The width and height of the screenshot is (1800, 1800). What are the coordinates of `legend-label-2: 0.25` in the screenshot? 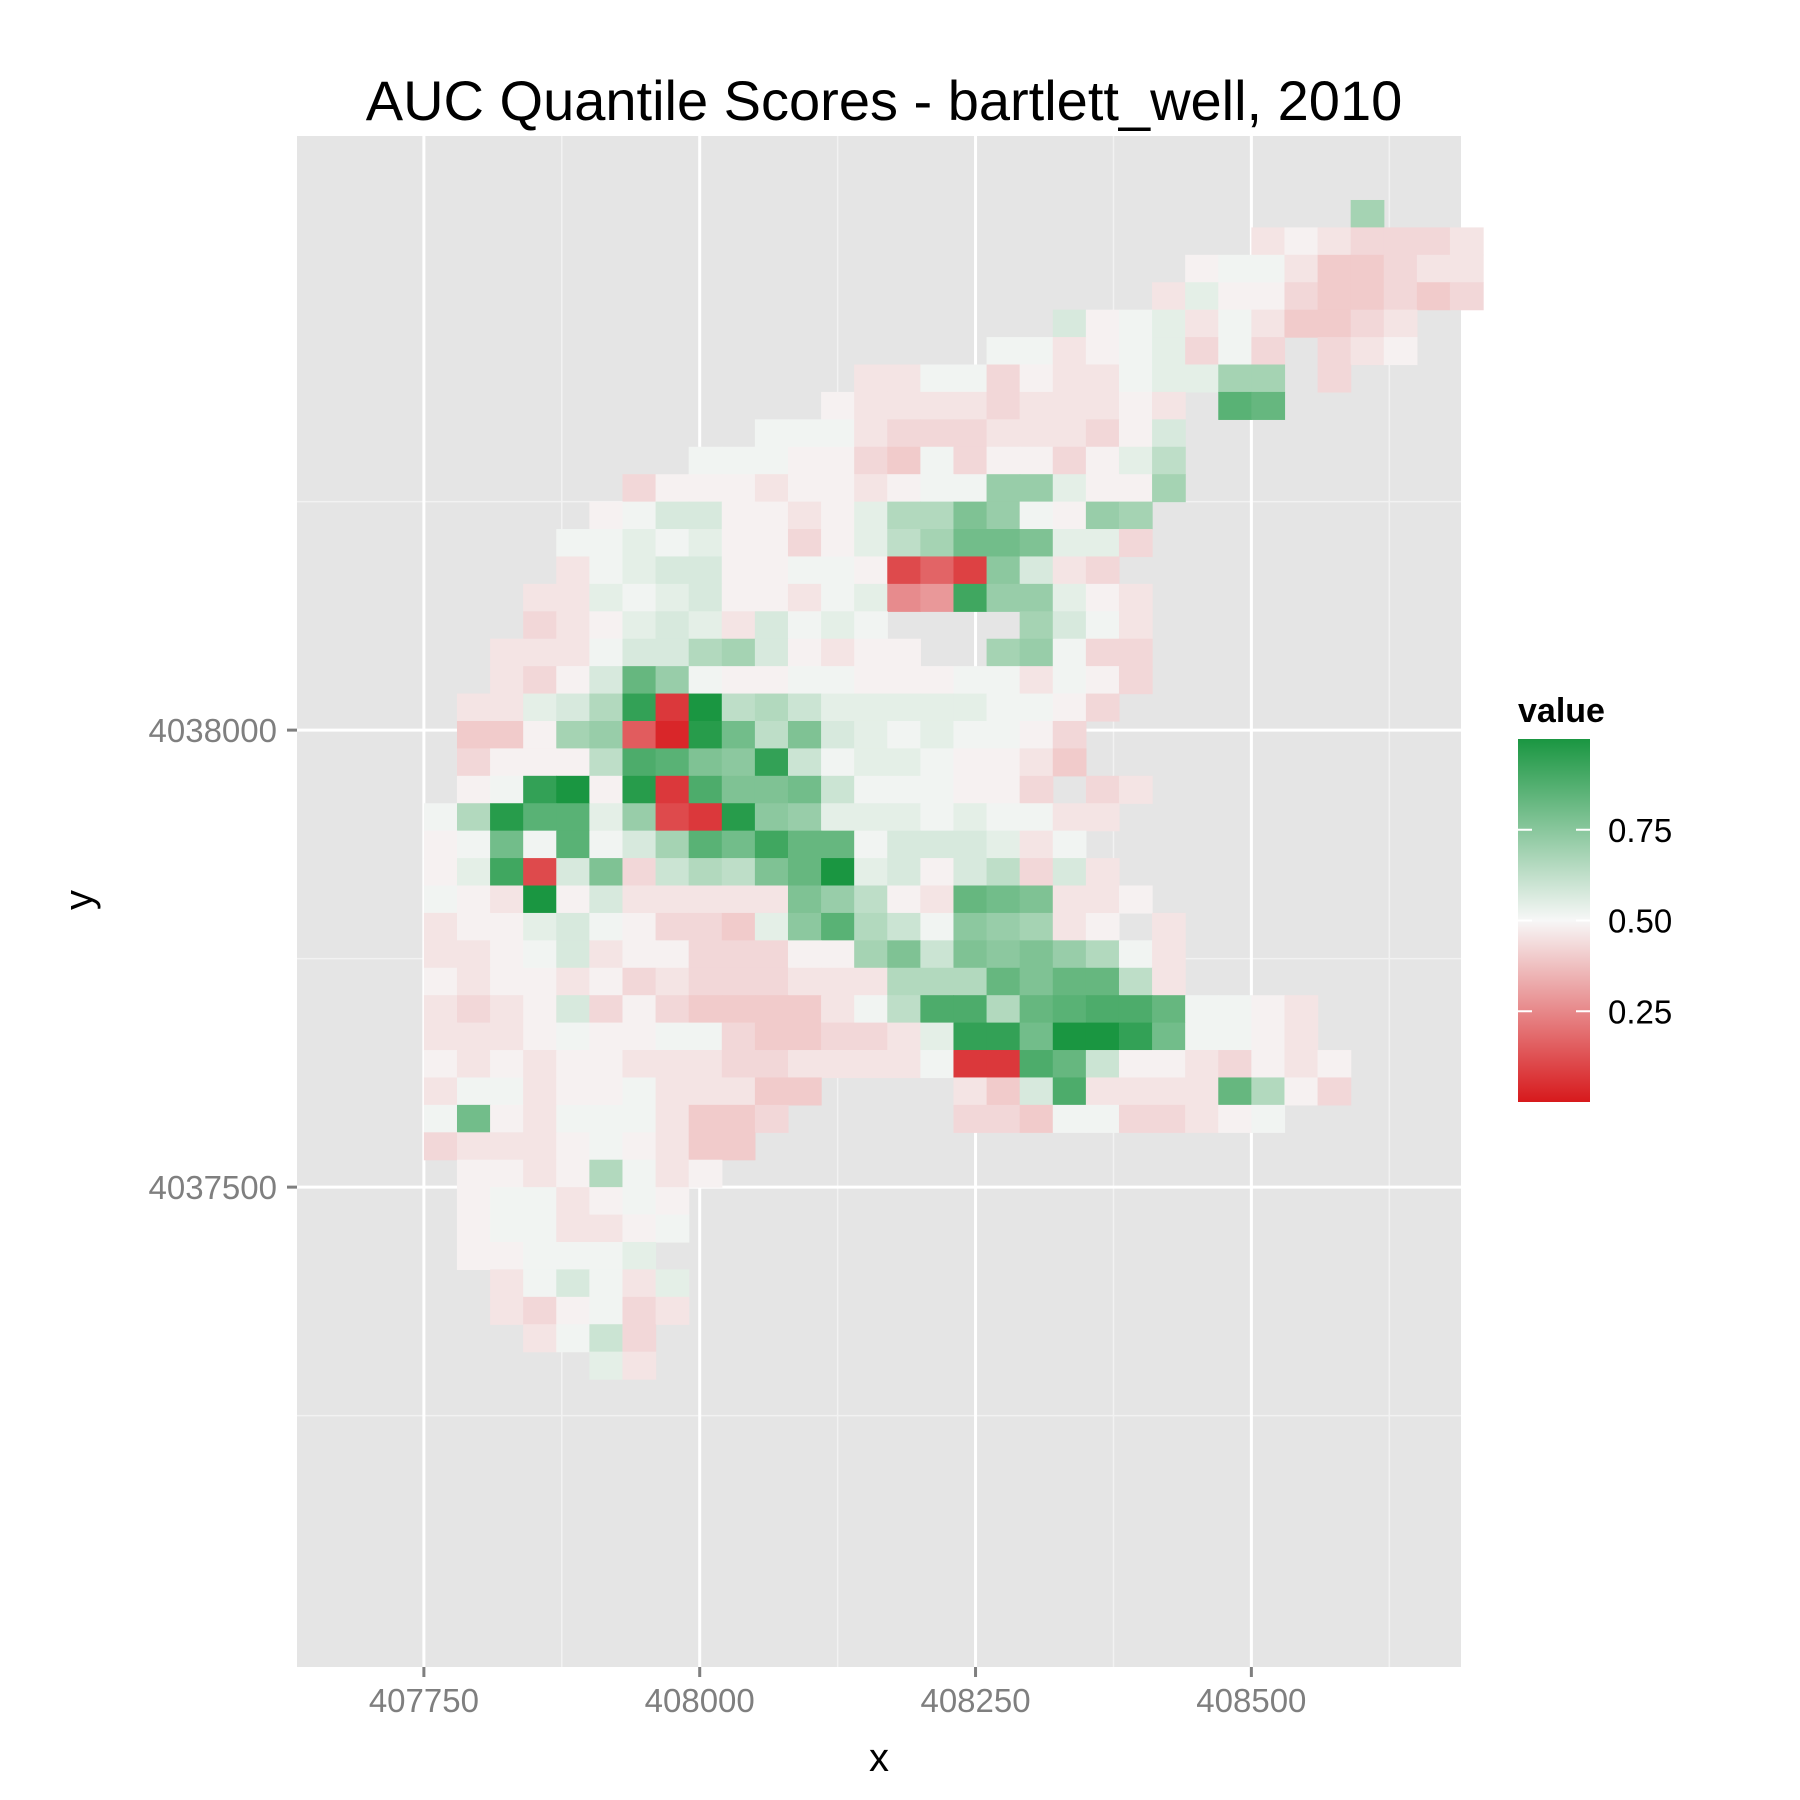 It's located at (1640, 1011).